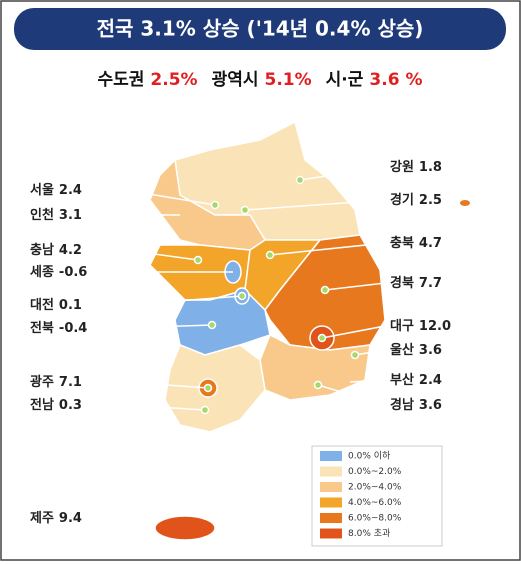  I want to click on title: 전국 3.1% 상승 ('14년 0.4% 상승), so click(260, 29).